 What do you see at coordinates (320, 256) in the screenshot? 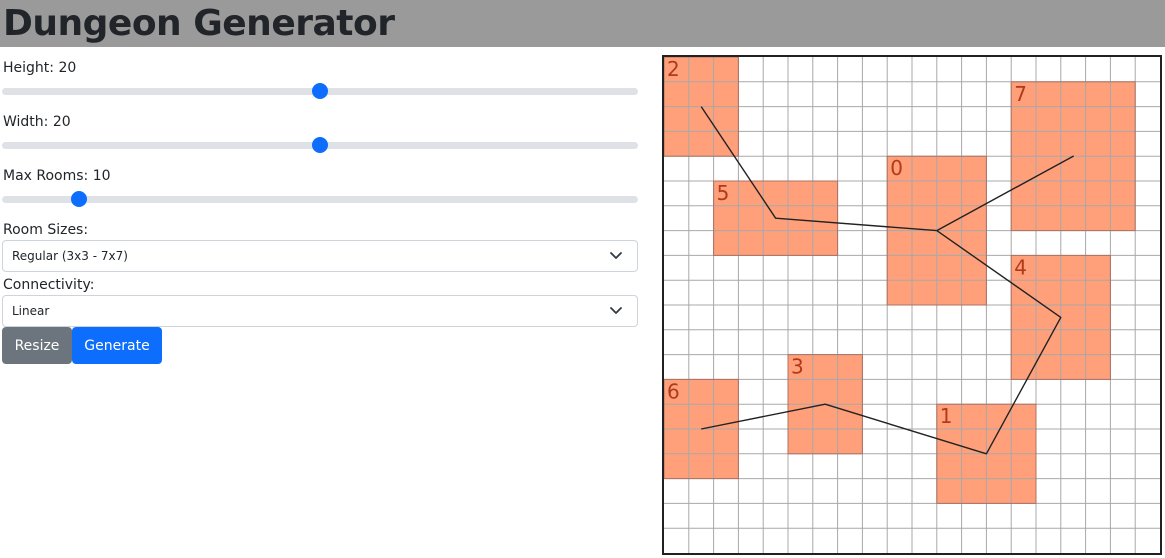
I see `room-sizes-select: Regular (3x3 - 7x7)` at bounding box center [320, 256].